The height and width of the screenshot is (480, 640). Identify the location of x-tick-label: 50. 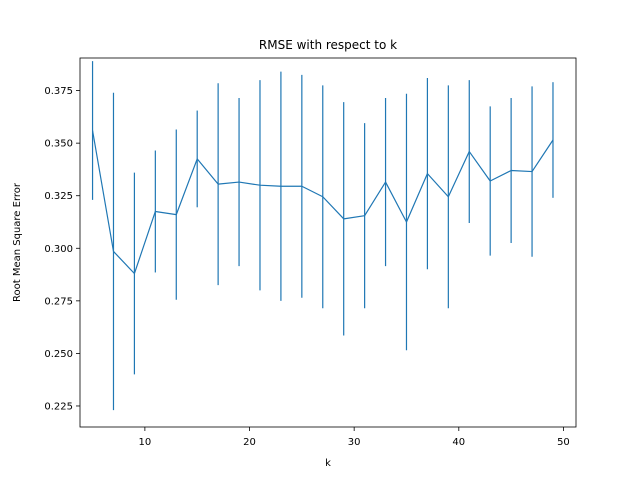
(563, 442).